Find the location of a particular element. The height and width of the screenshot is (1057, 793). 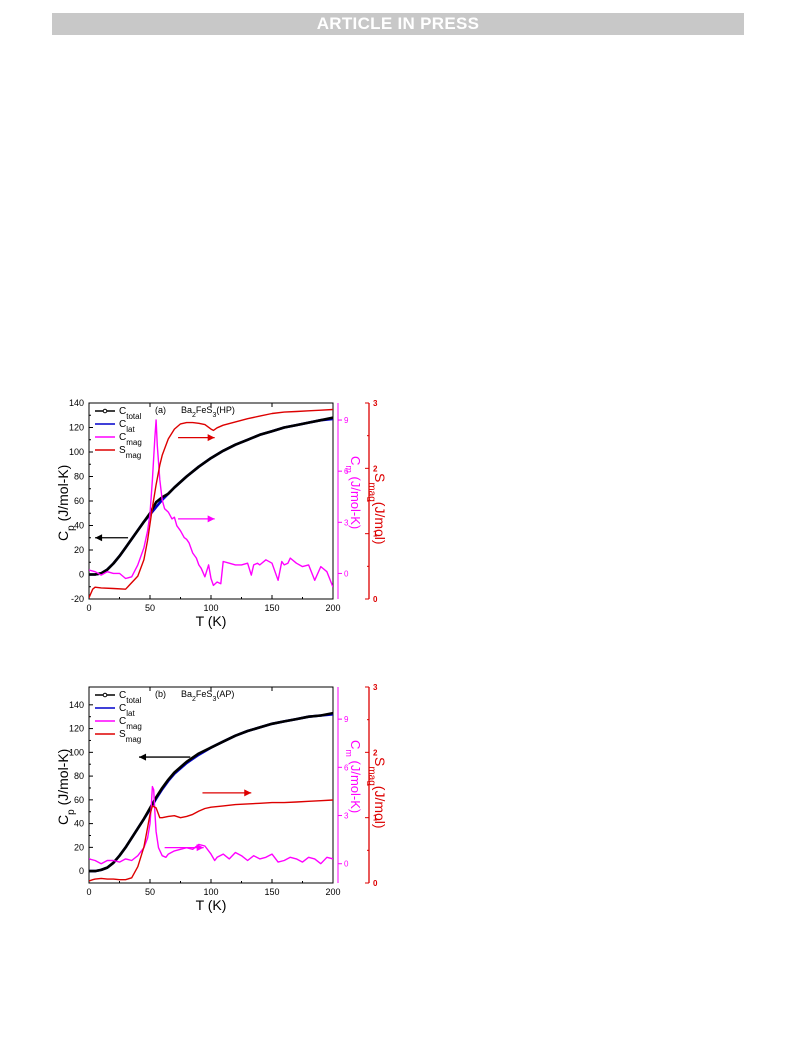

y-tick-label: -20 is located at coordinates (77, 599).